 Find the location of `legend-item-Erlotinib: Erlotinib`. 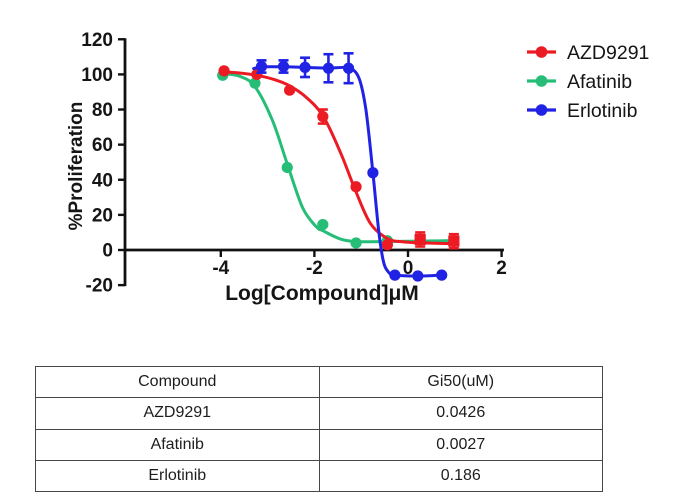

legend-item-Erlotinib: Erlotinib is located at coordinates (582, 111).